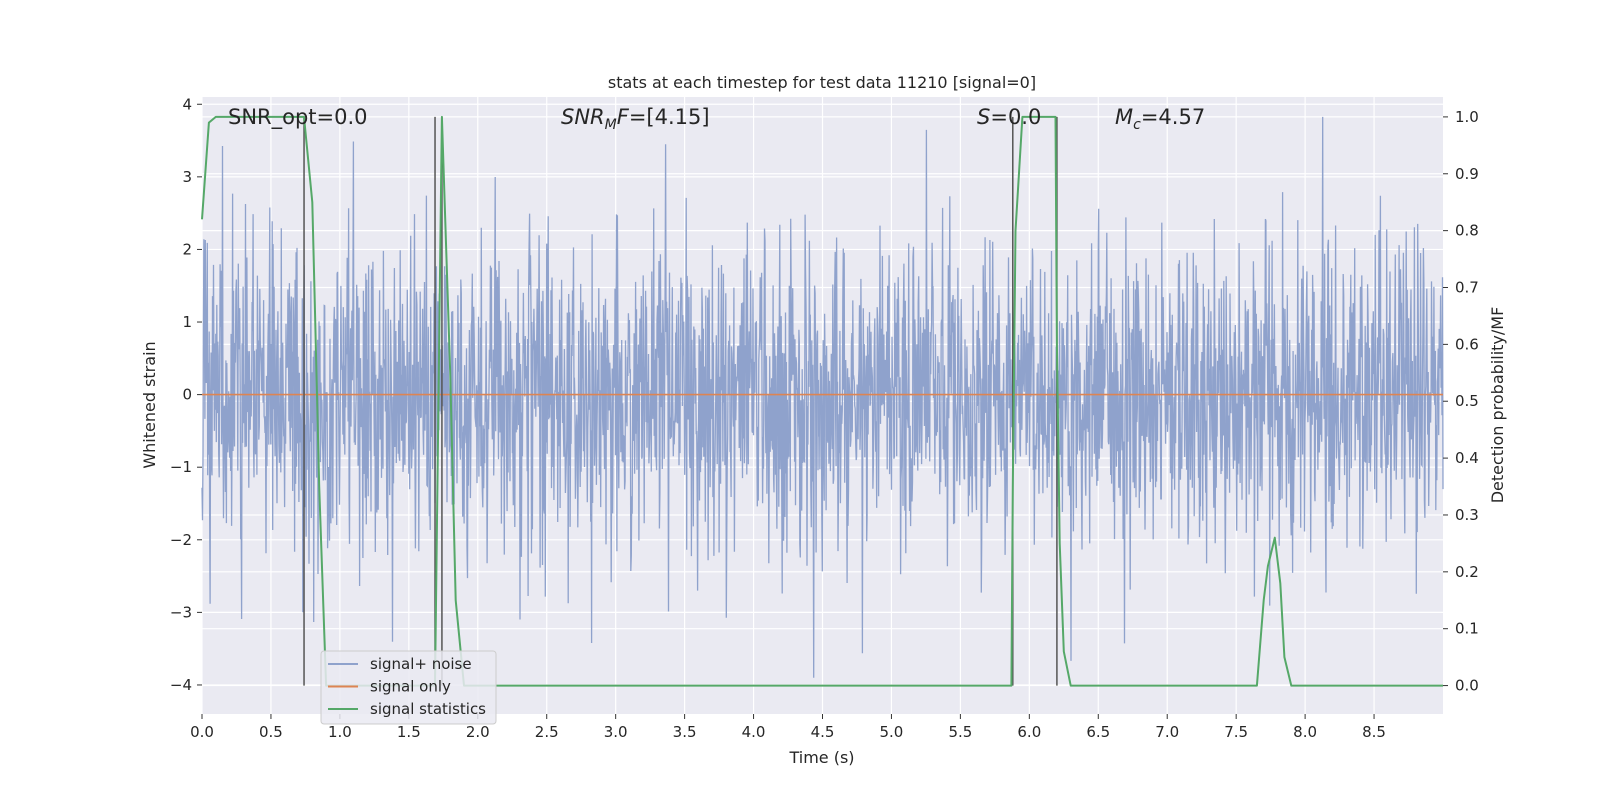 The height and width of the screenshot is (800, 1600). What do you see at coordinates (181, 685) in the screenshot?
I see `left-y-tick-label: −4` at bounding box center [181, 685].